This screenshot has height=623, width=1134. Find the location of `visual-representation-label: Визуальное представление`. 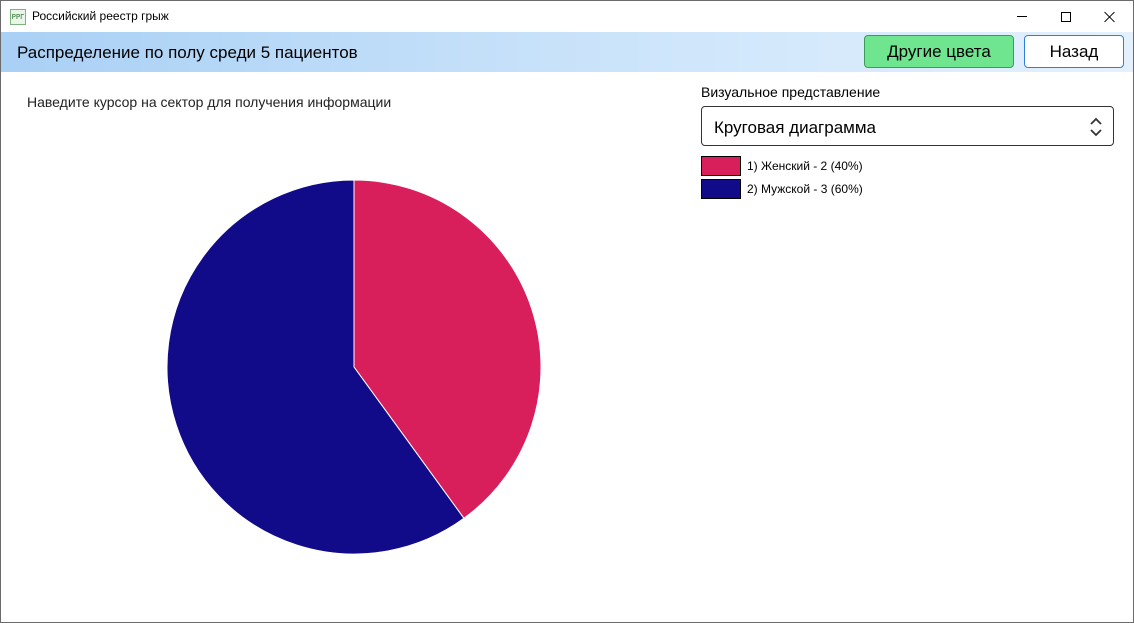

visual-representation-label: Визуальное представление is located at coordinates (791, 92).